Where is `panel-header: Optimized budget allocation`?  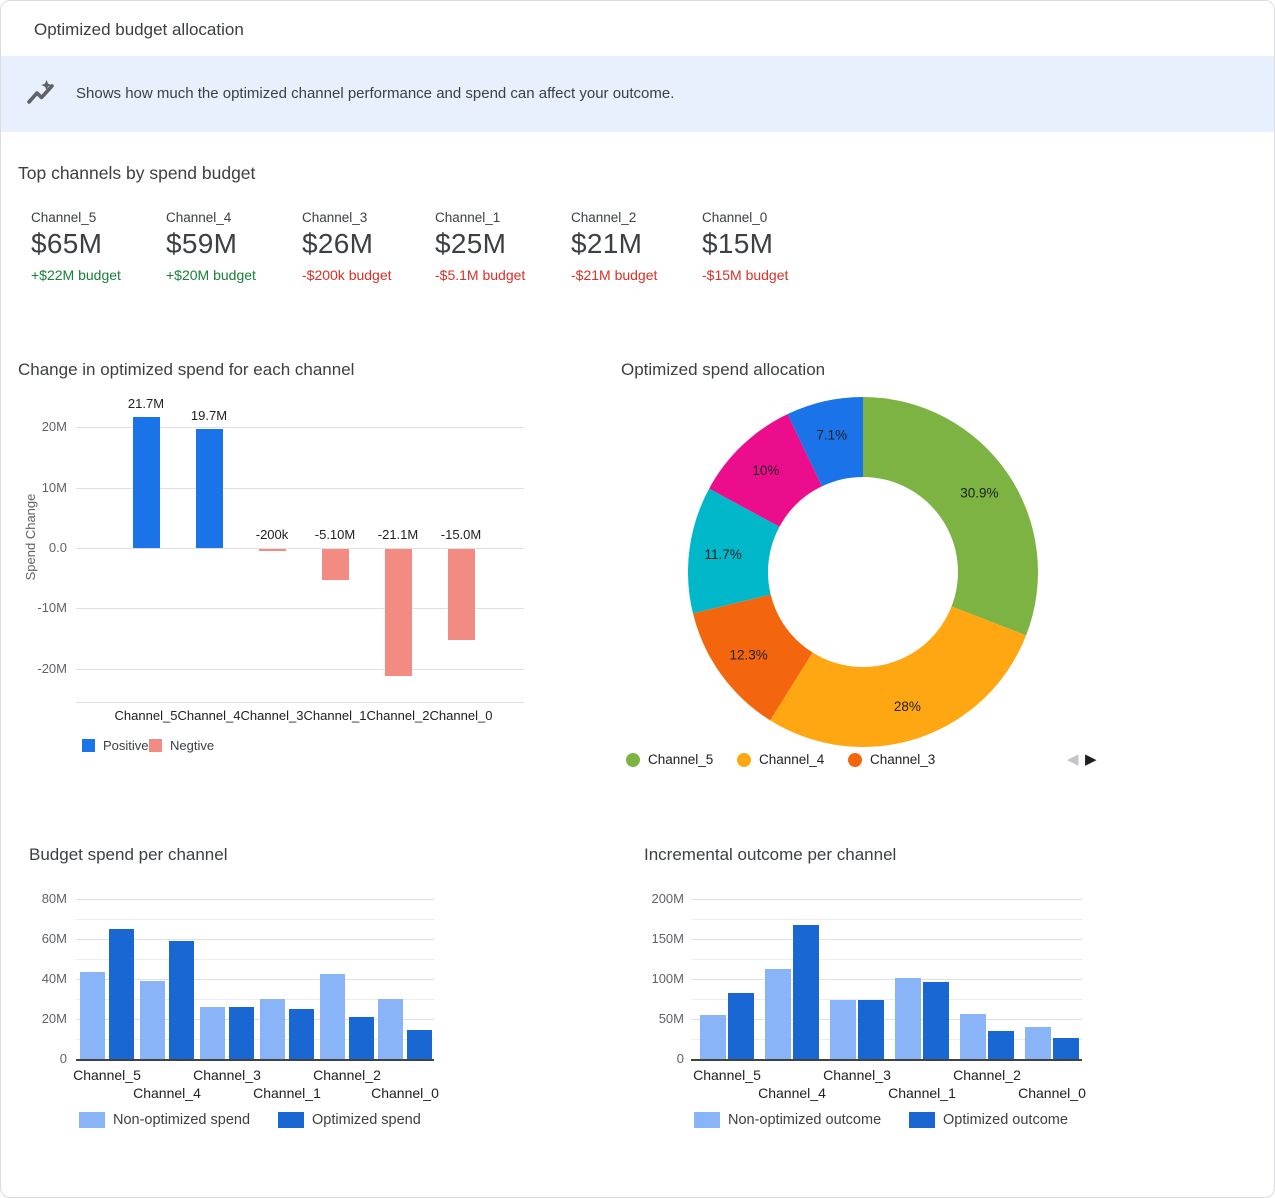 panel-header: Optimized budget allocation is located at coordinates (637, 28).